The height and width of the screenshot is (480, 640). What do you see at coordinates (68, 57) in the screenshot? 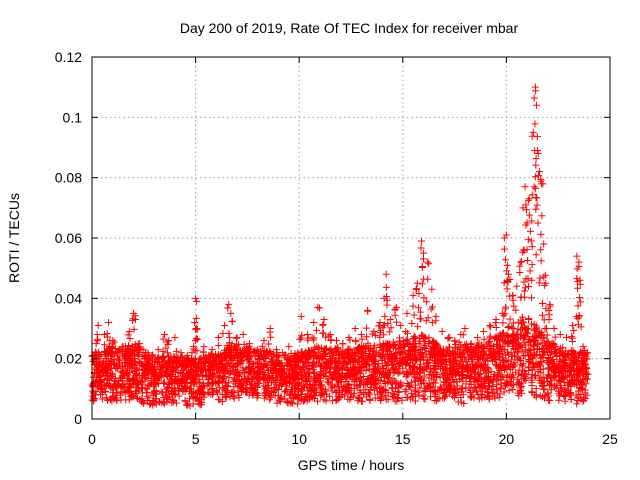
I see `y-tick-label: 0.12` at bounding box center [68, 57].